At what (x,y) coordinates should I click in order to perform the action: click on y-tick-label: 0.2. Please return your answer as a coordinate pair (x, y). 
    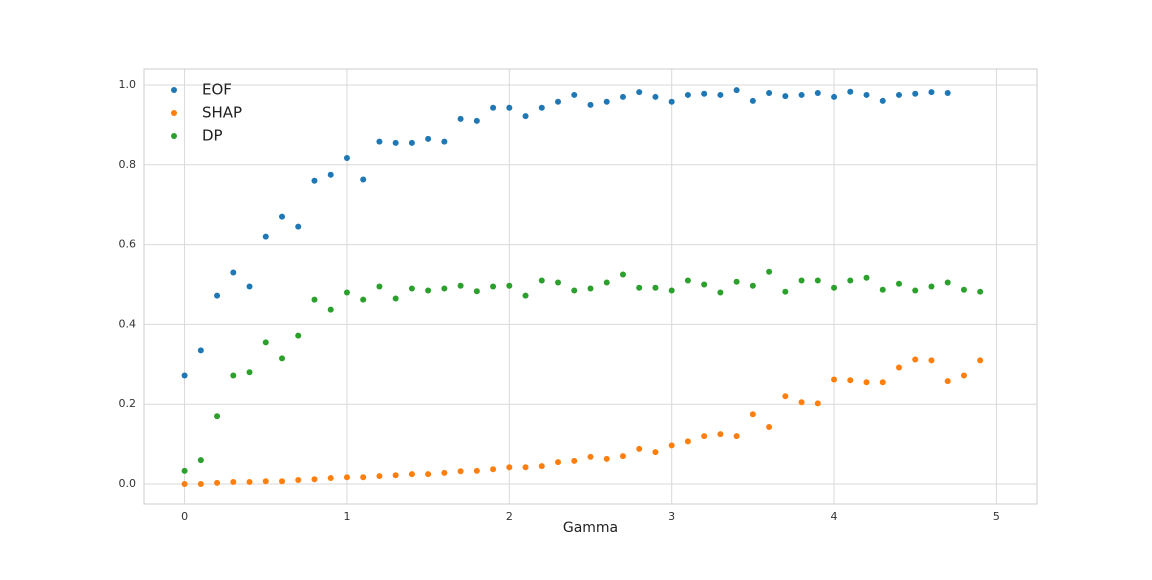
    Looking at the image, I should click on (128, 403).